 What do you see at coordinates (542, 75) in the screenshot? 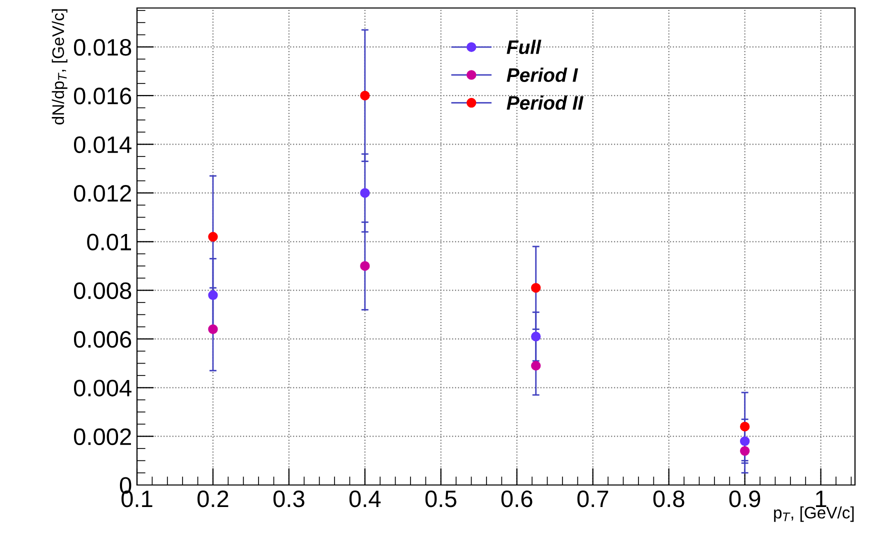
I see `legend-label: Period I` at bounding box center [542, 75].